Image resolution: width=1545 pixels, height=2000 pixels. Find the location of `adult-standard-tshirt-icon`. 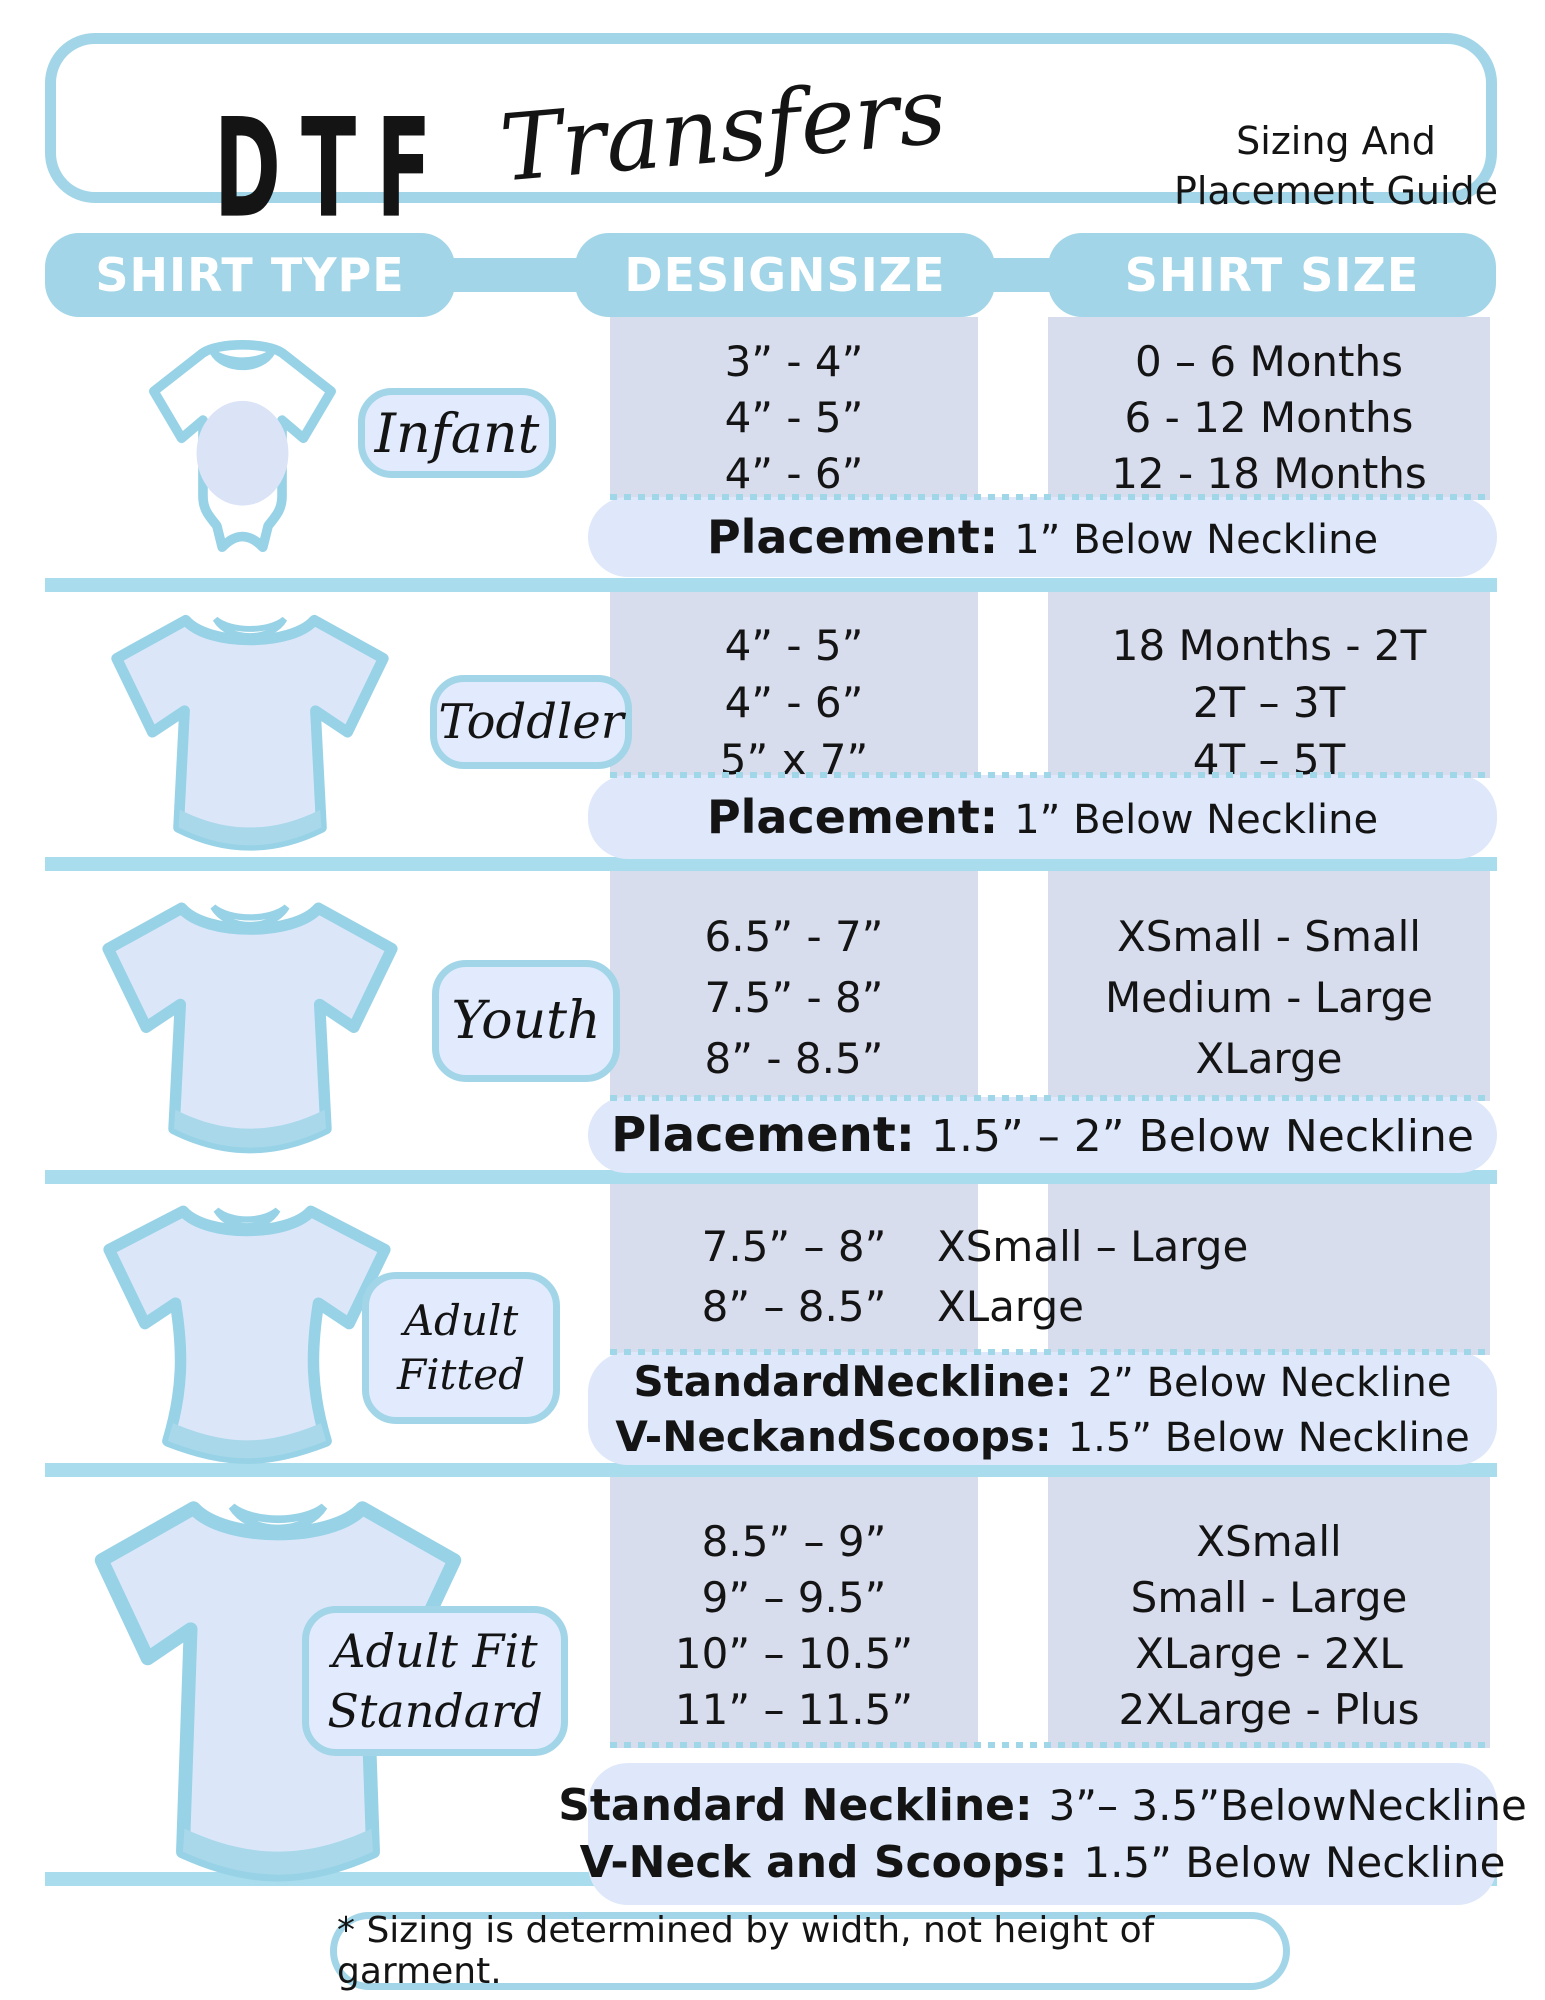

adult-standard-tshirt-icon is located at coordinates (278, 1691).